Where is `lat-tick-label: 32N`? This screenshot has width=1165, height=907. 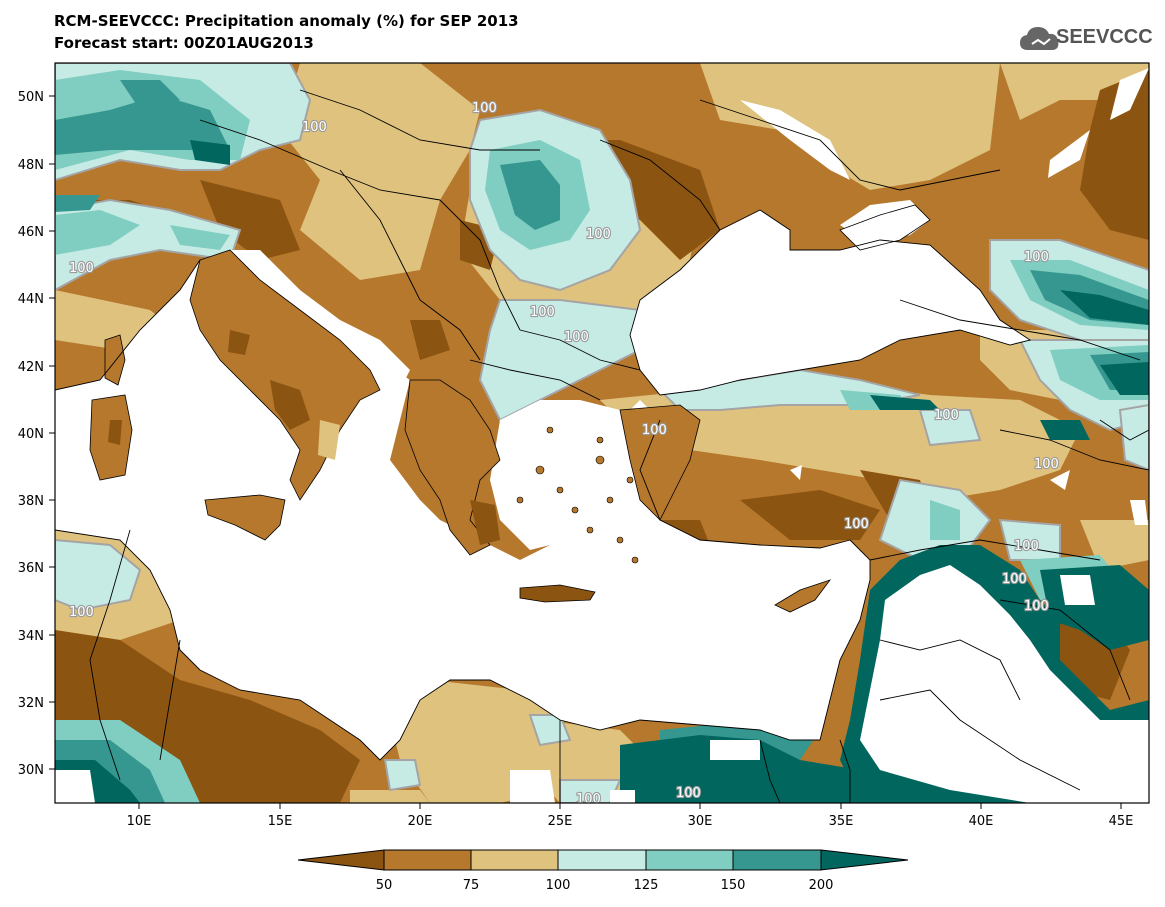 lat-tick-label: 32N is located at coordinates (31, 703).